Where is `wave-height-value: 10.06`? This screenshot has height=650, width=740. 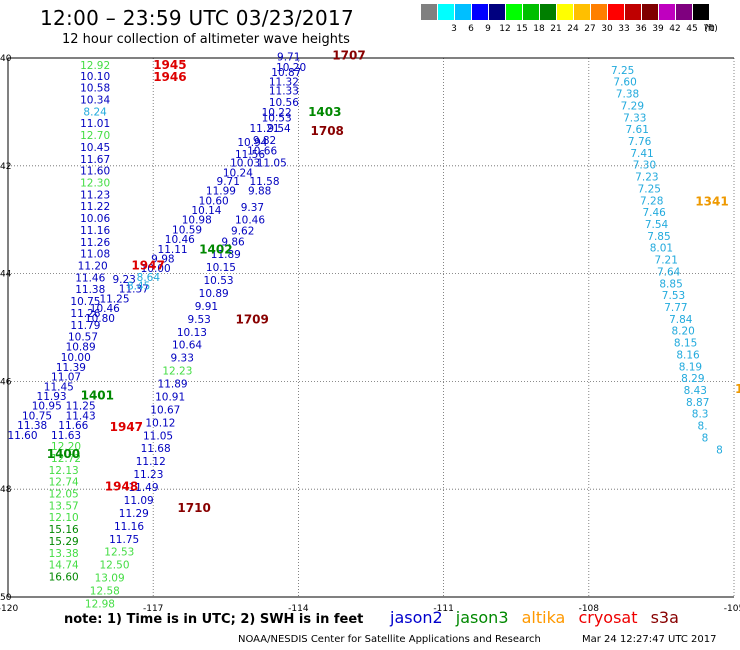
wave-height-value: 10.06 is located at coordinates (95, 219).